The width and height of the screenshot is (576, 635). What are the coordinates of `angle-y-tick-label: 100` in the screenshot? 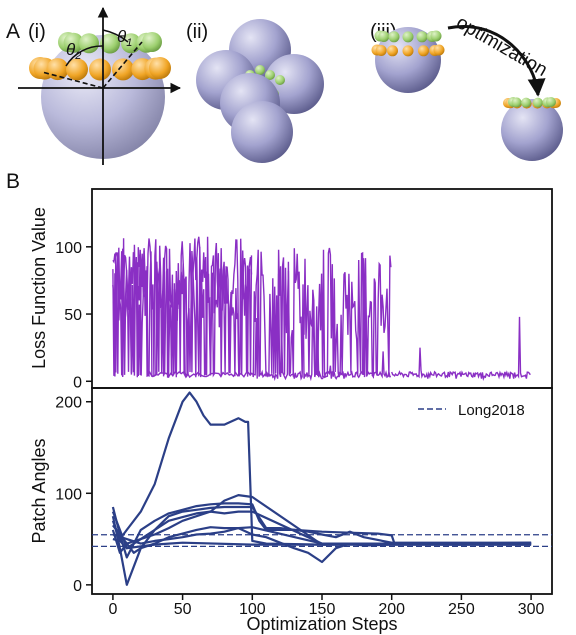 It's located at (68, 494).